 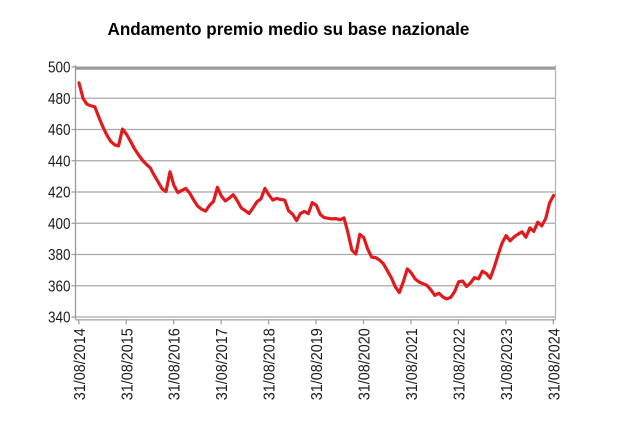 What do you see at coordinates (59, 193) in the screenshot?
I see `svg-text: 420` at bounding box center [59, 193].